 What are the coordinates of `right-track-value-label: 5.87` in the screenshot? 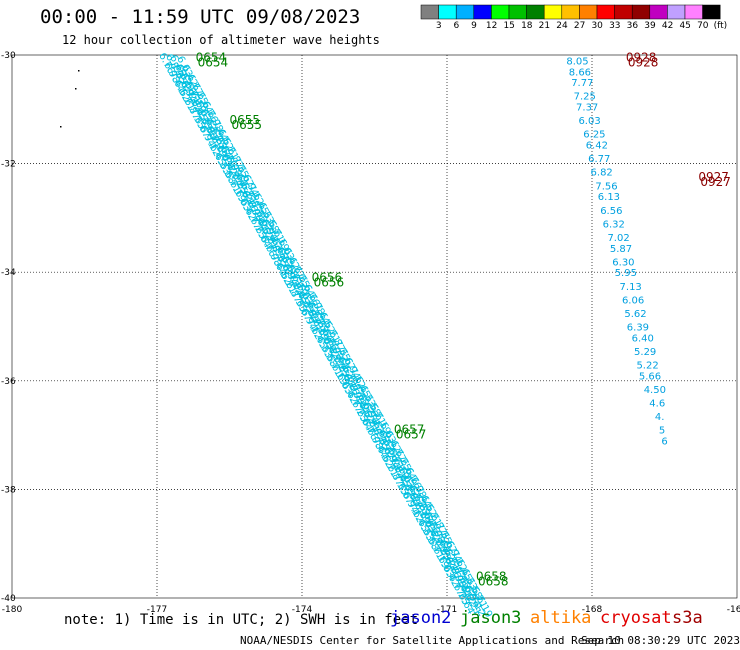 It's located at (621, 249).